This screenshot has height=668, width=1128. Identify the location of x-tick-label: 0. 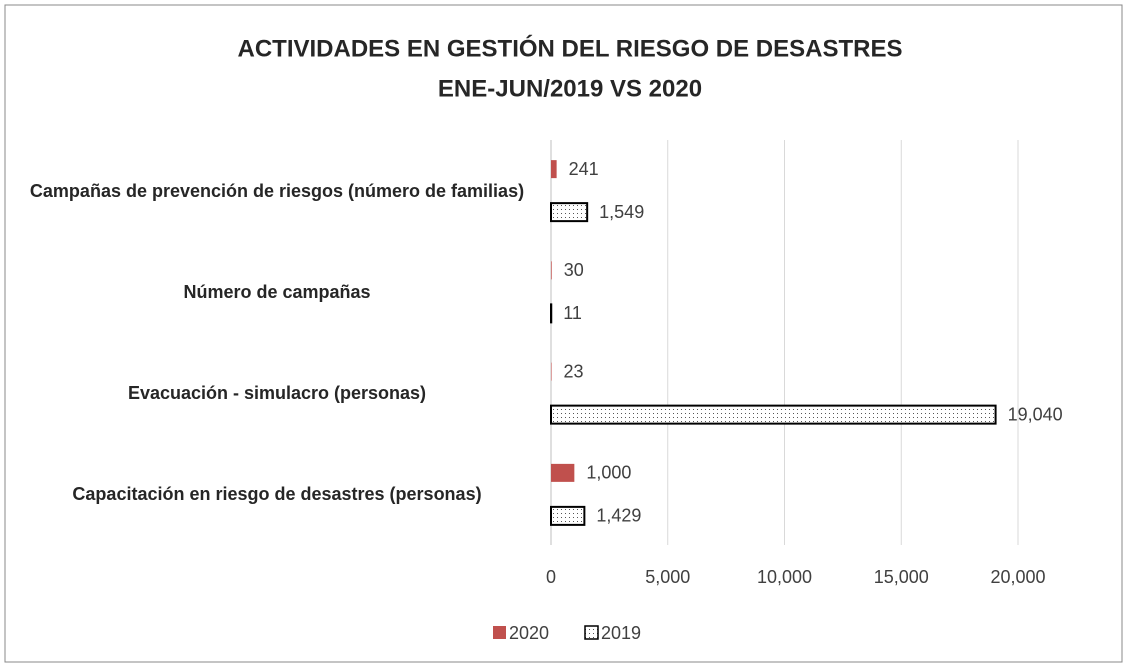
(551, 577).